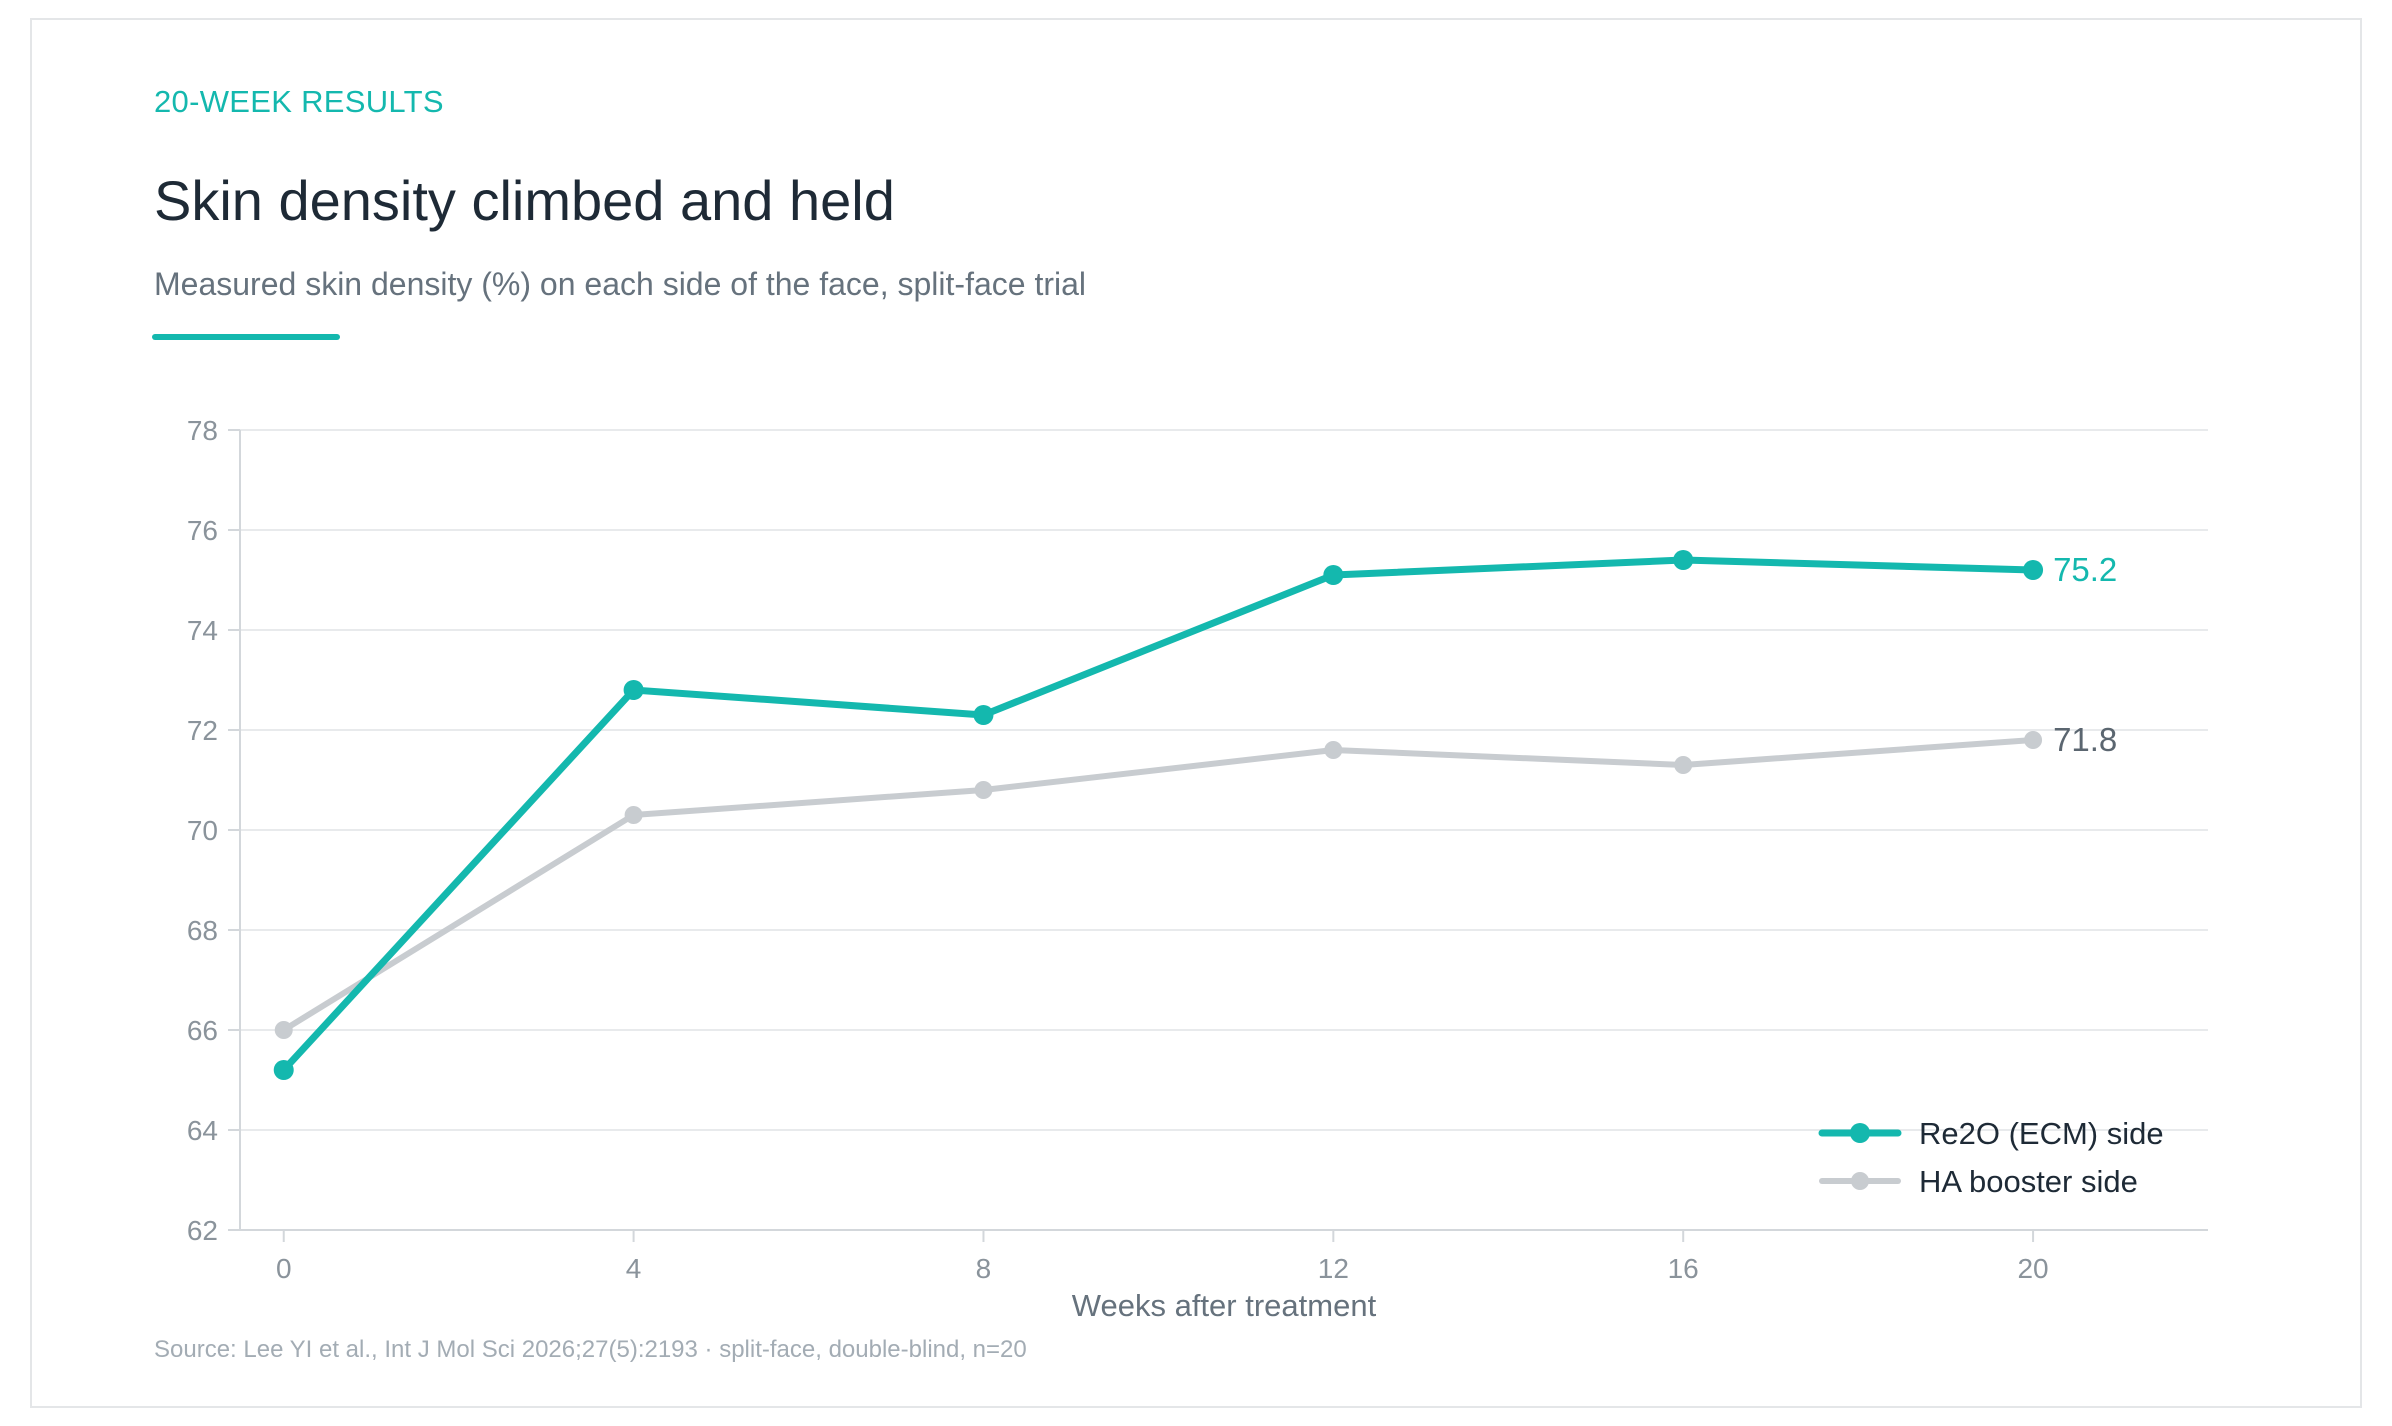  I want to click on y-tick-label: 72, so click(202, 730).